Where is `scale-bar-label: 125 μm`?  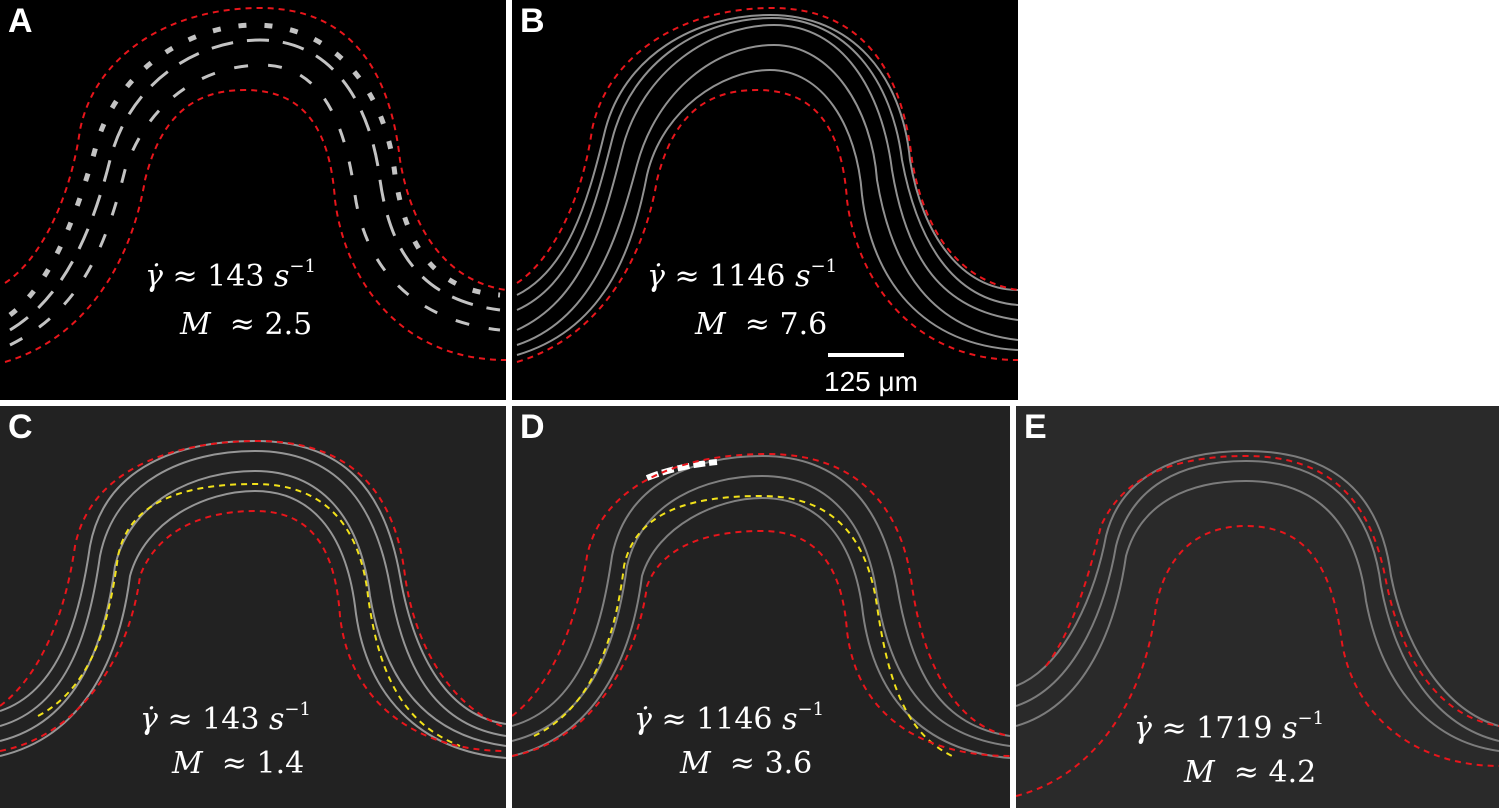
scale-bar-label: 125 μm is located at coordinates (871, 381).